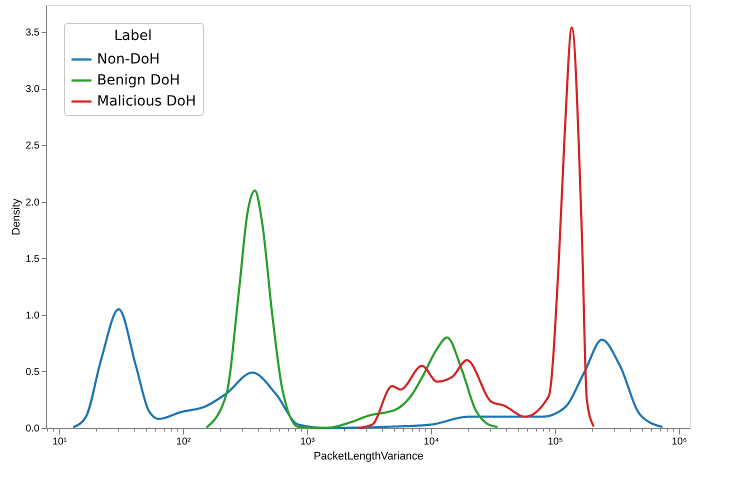 This screenshot has height=497, width=731. What do you see at coordinates (16, 217) in the screenshot?
I see `y-axis-title: Density` at bounding box center [16, 217].